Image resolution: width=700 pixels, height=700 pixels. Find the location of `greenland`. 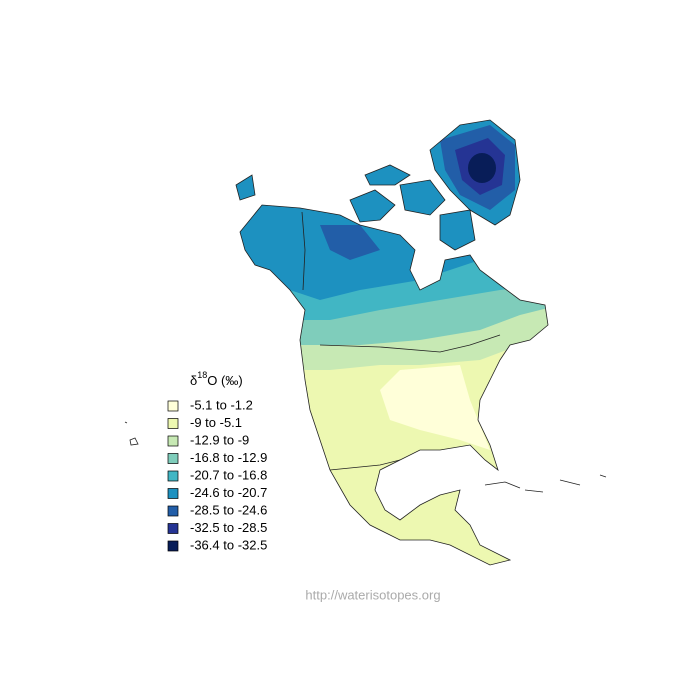

greenland is located at coordinates (475, 172).